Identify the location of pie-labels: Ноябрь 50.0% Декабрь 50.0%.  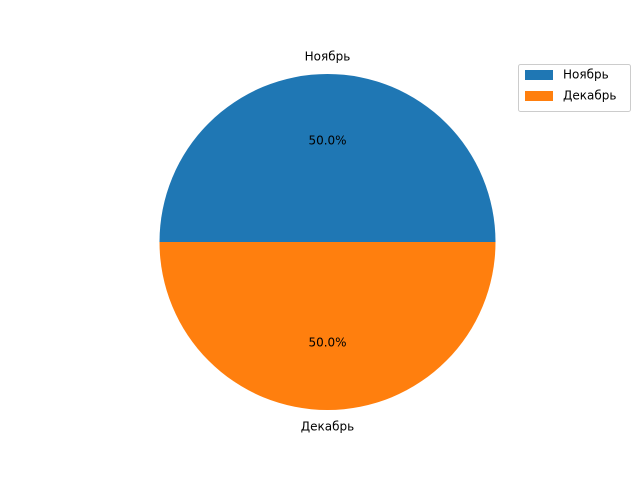
(327, 242).